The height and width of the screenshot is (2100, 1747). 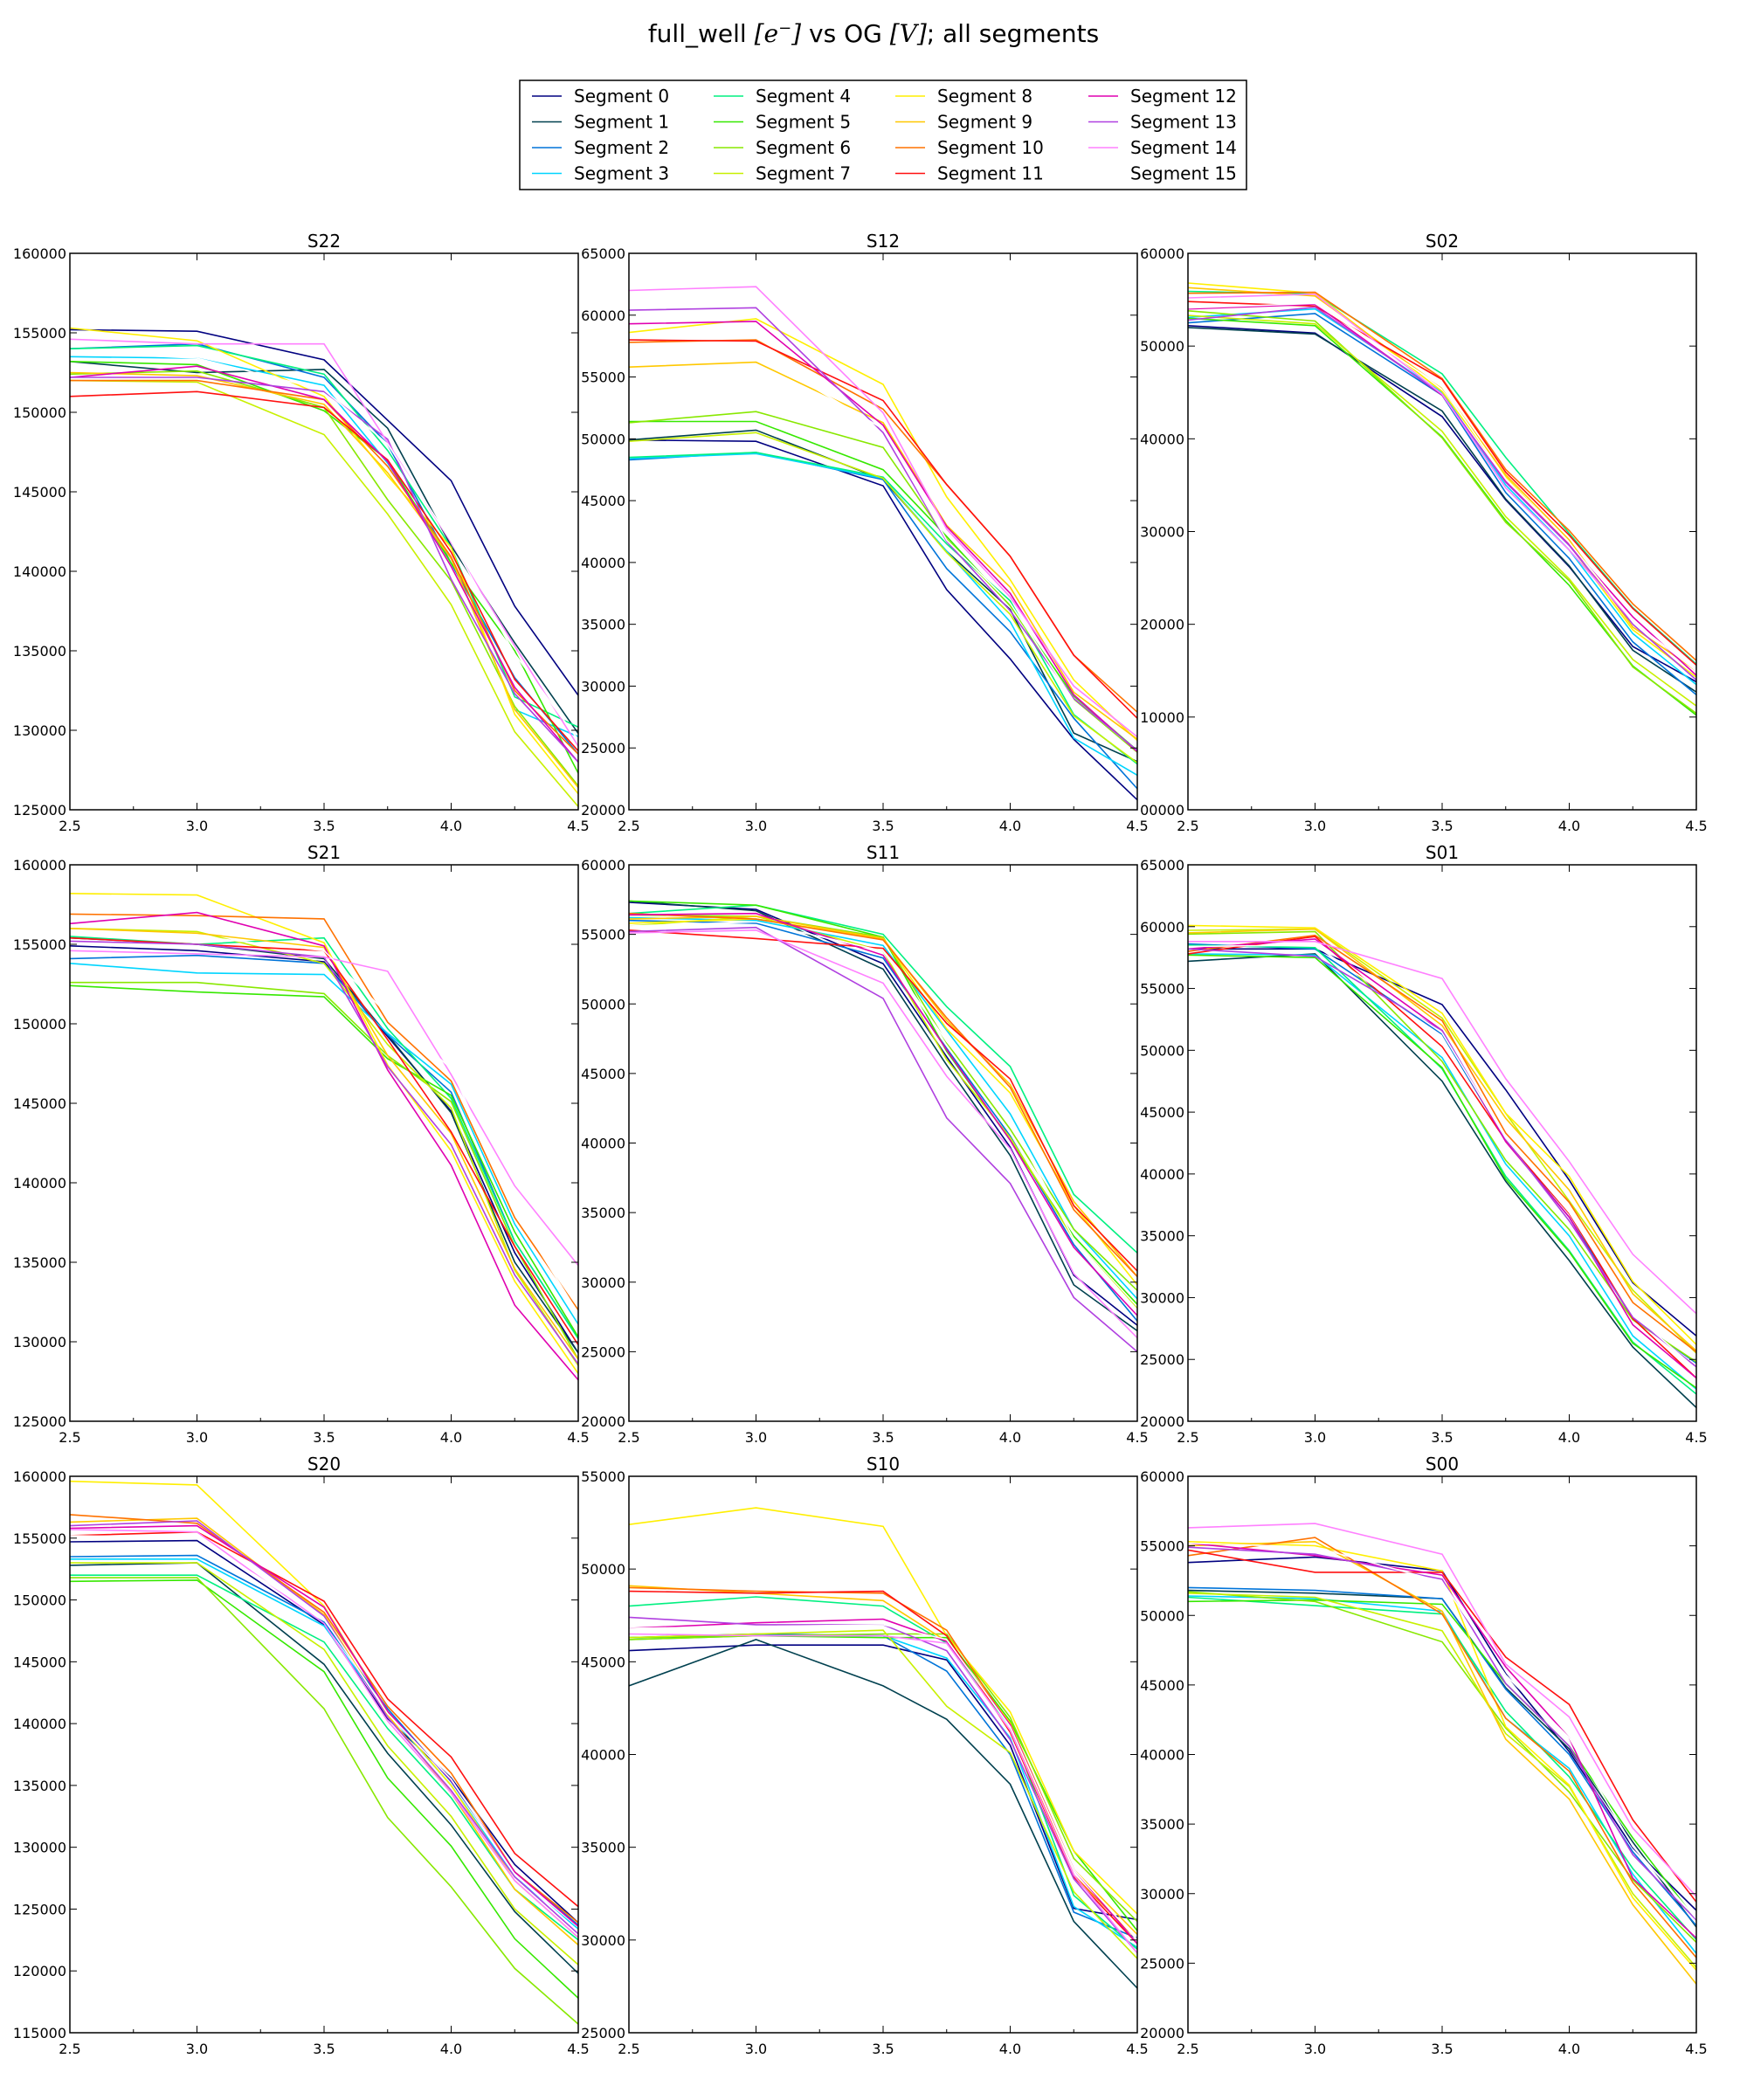 I want to click on y-tick-label: 50000, so click(x=1162, y=346).